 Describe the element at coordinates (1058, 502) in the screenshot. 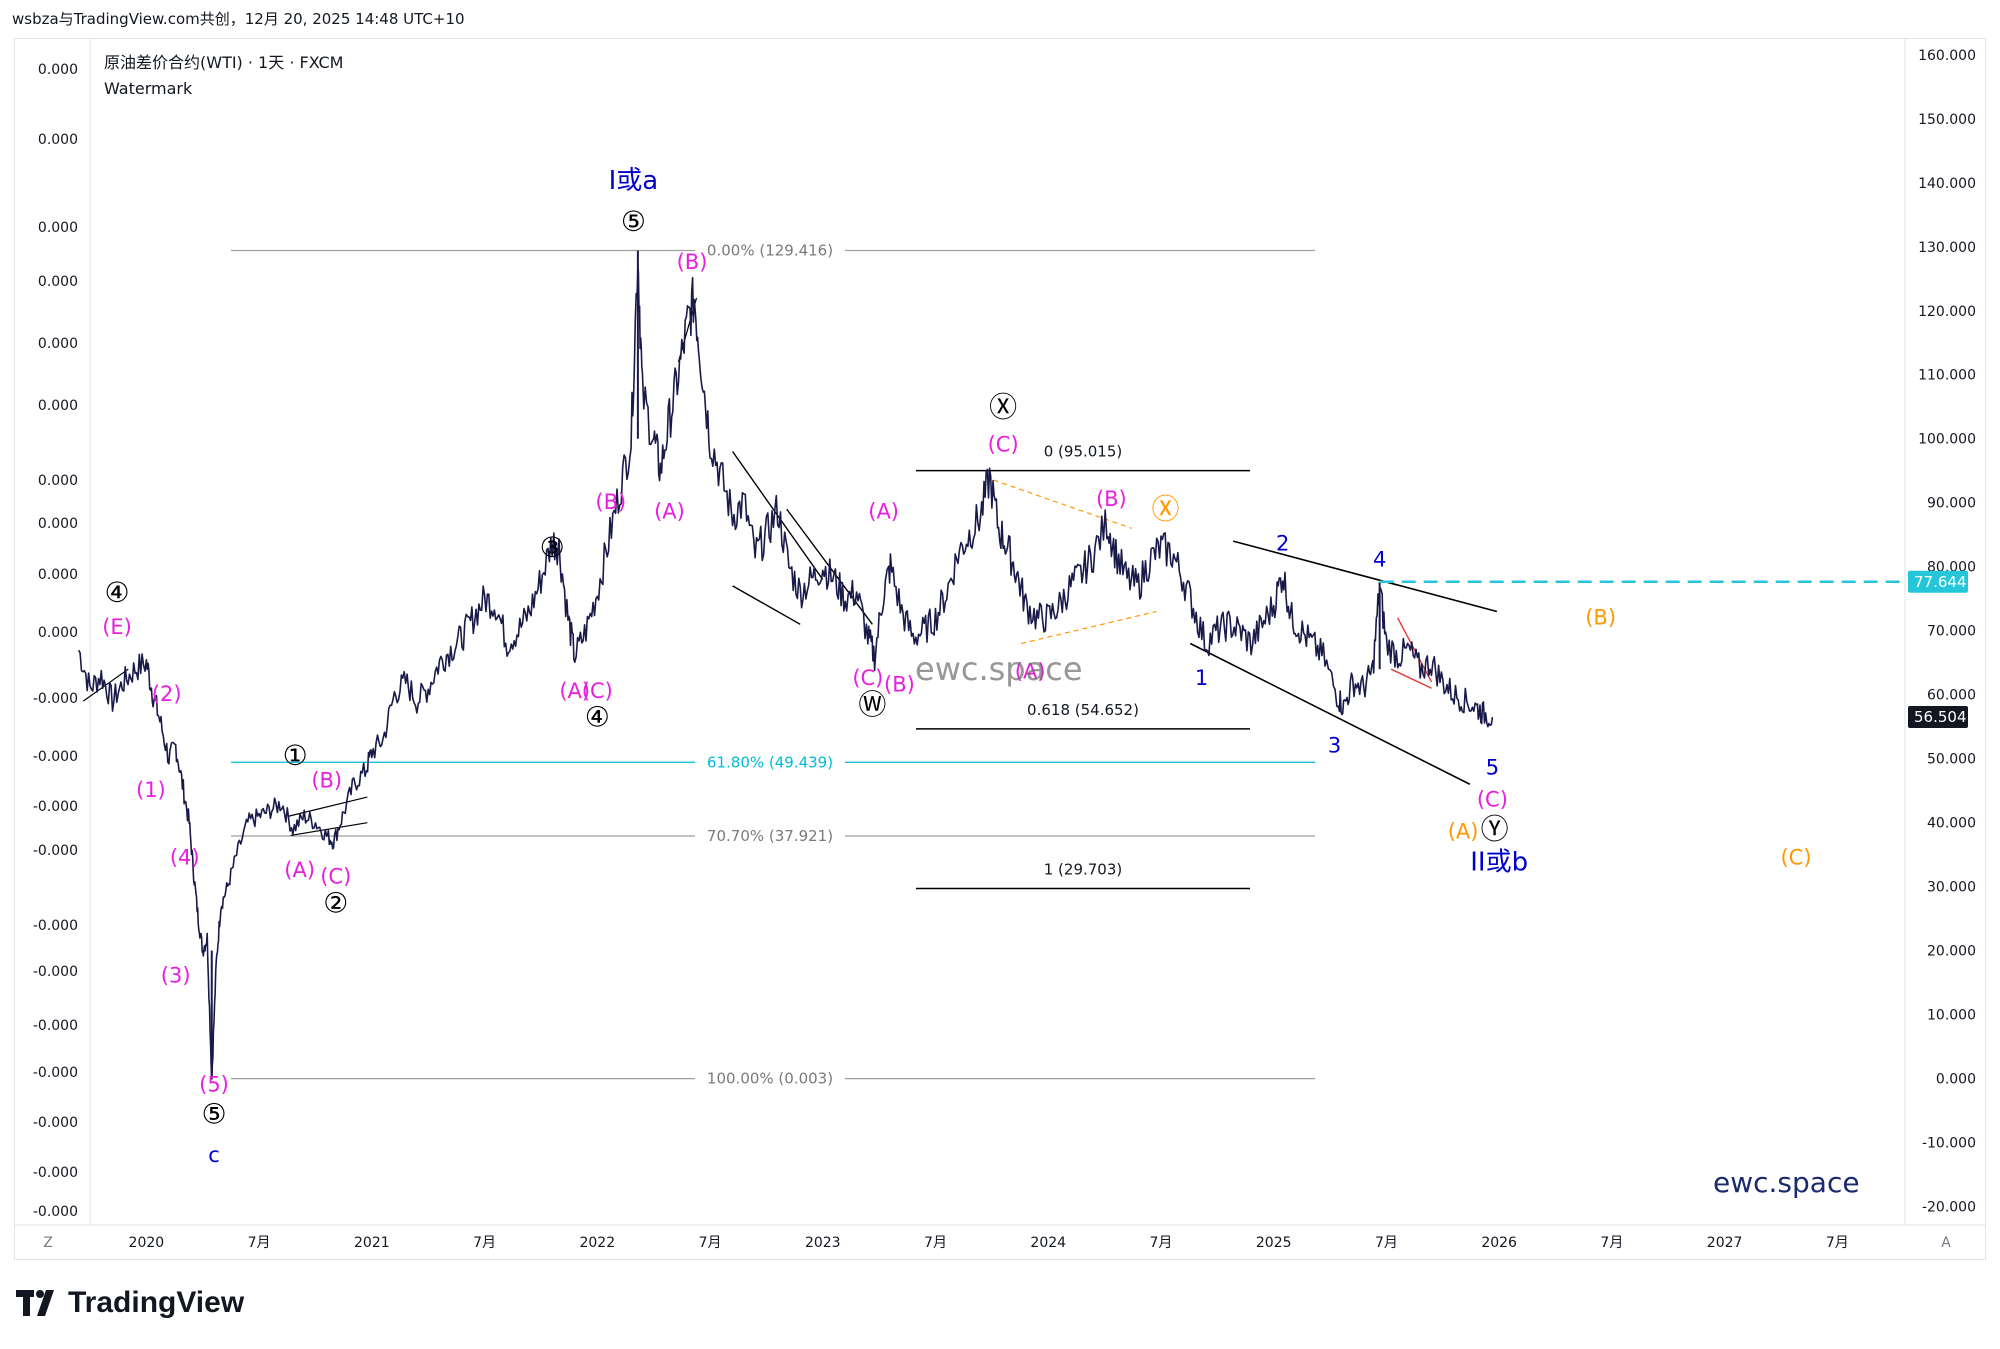

I see `triangle-line` at that location.